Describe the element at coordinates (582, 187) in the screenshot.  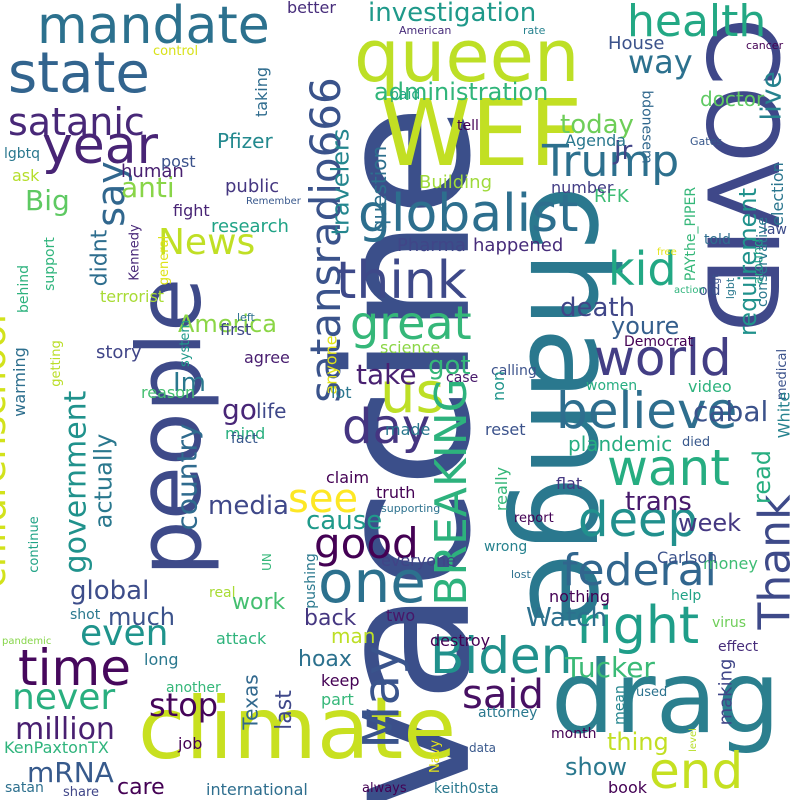
I see `word-number: number` at that location.